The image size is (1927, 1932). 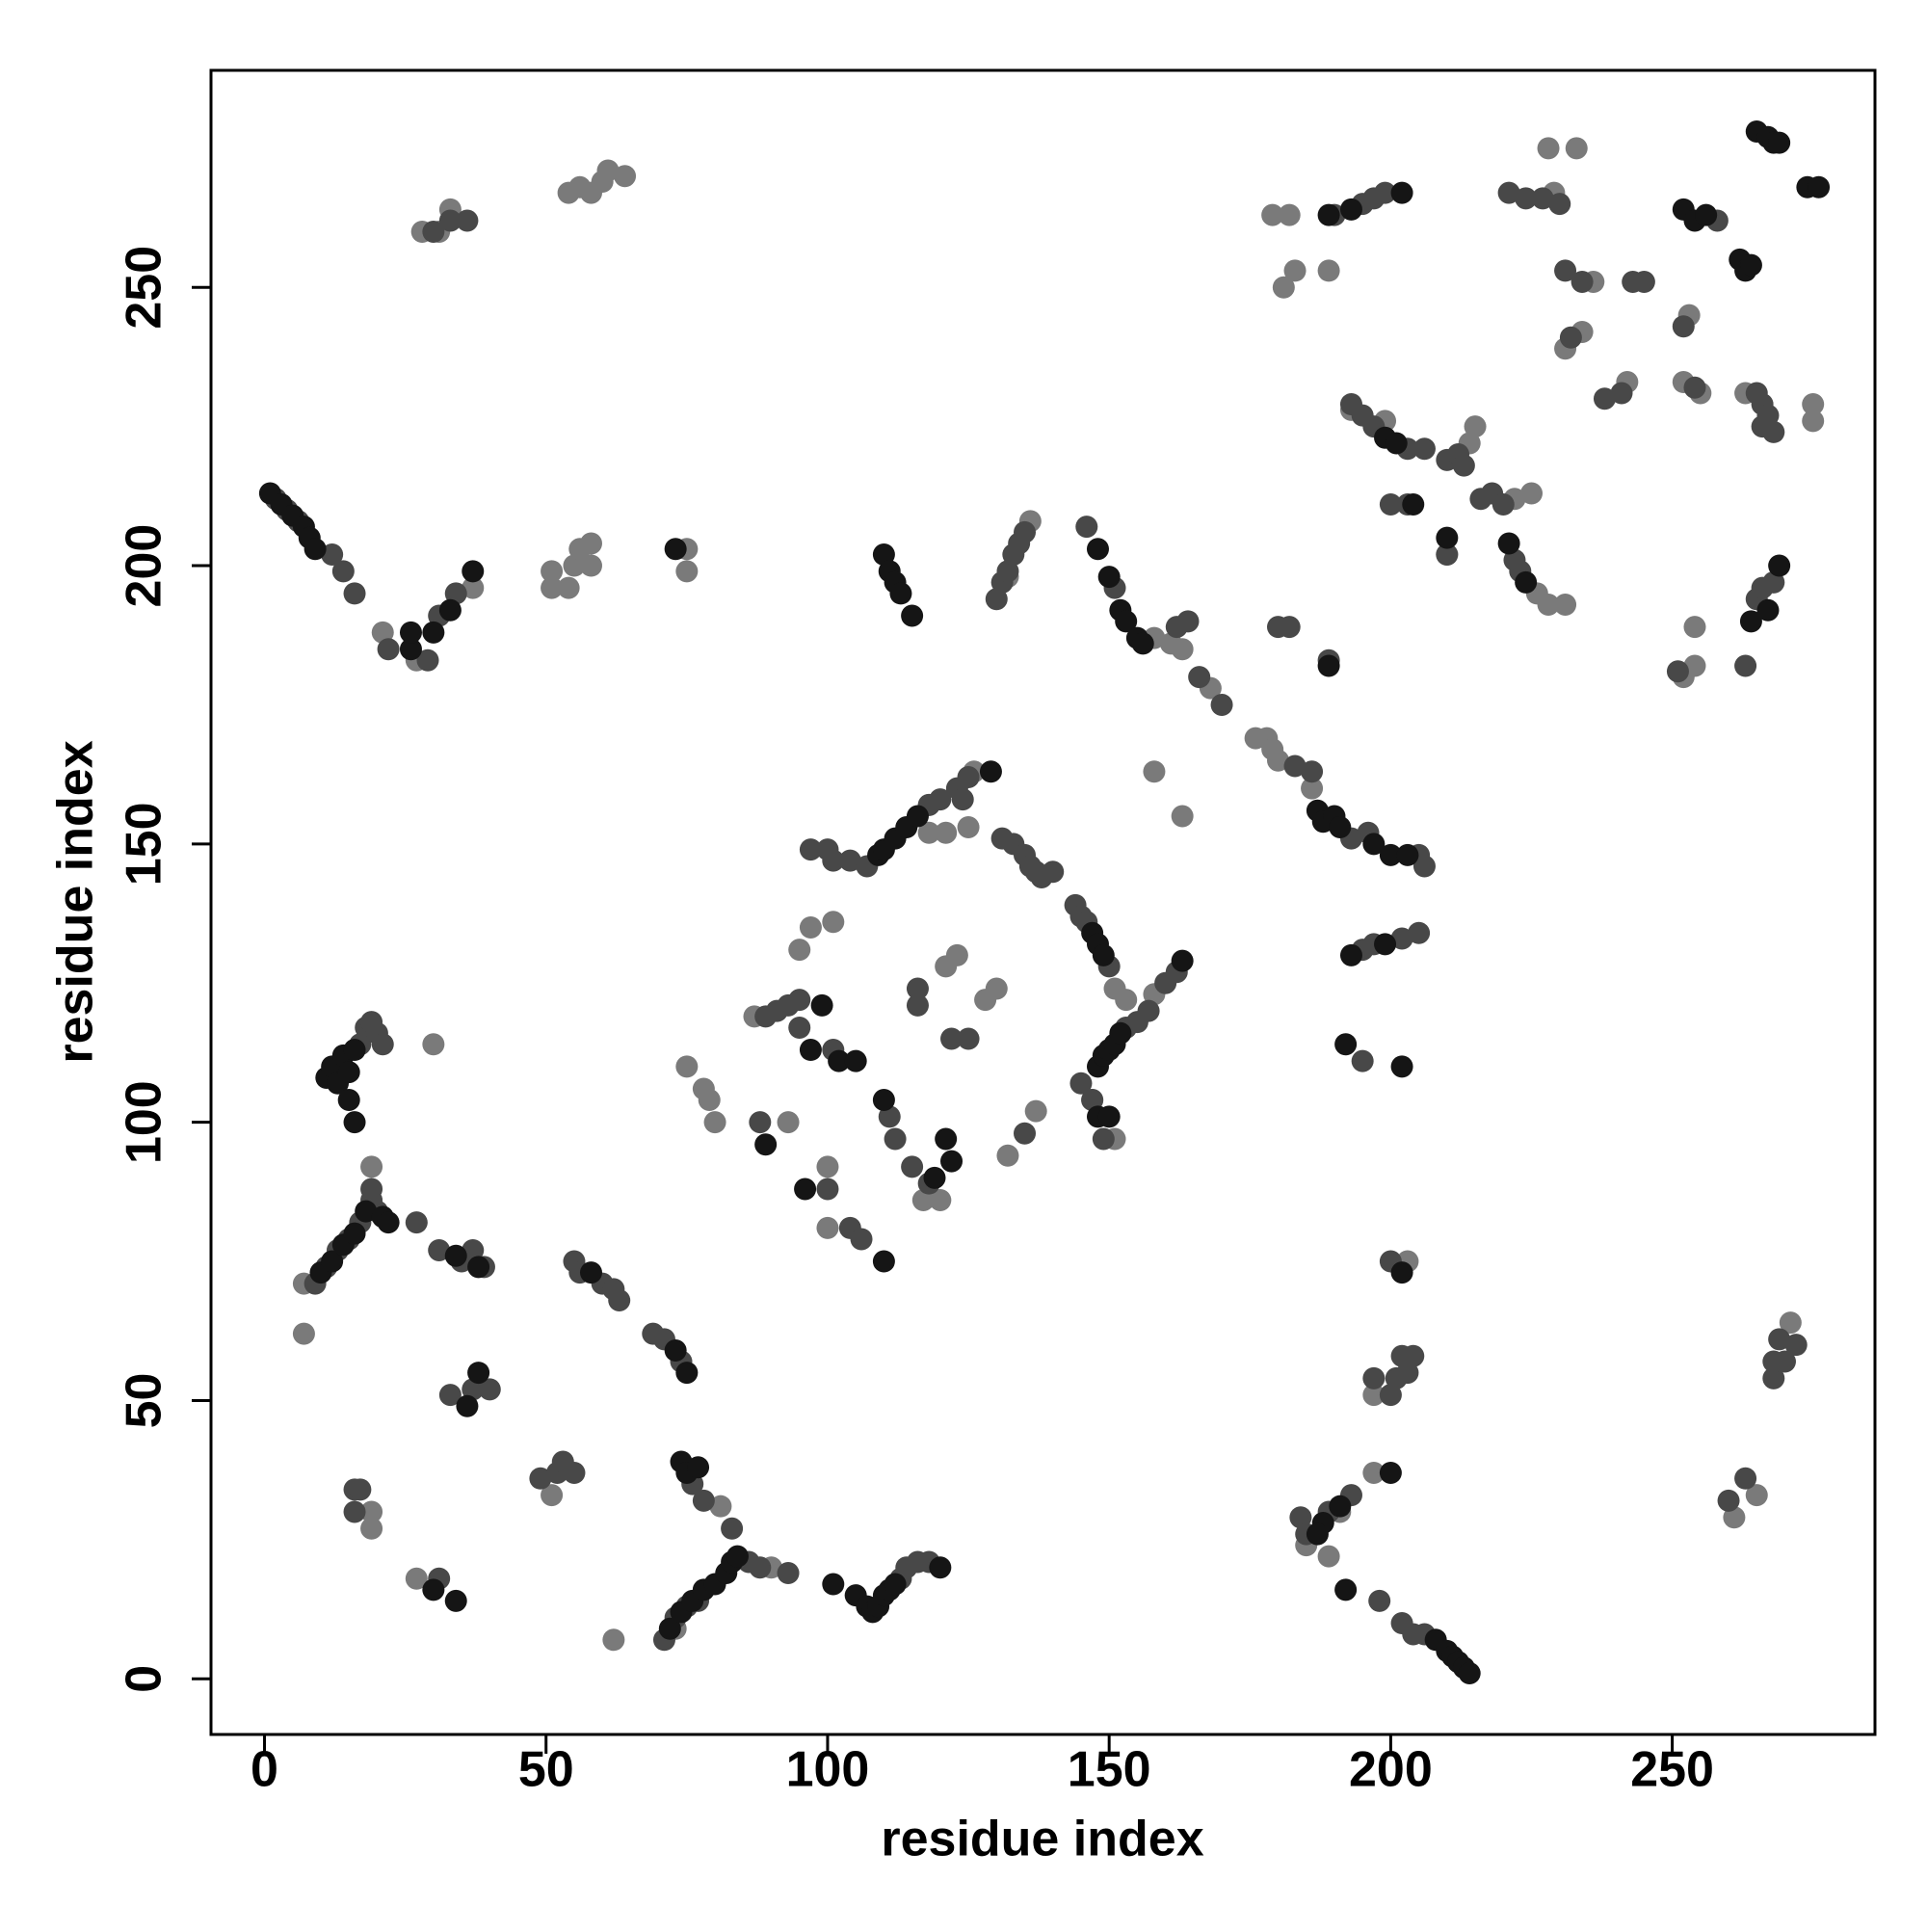 What do you see at coordinates (144, 1122) in the screenshot?
I see `y-tick-label: 100` at bounding box center [144, 1122].